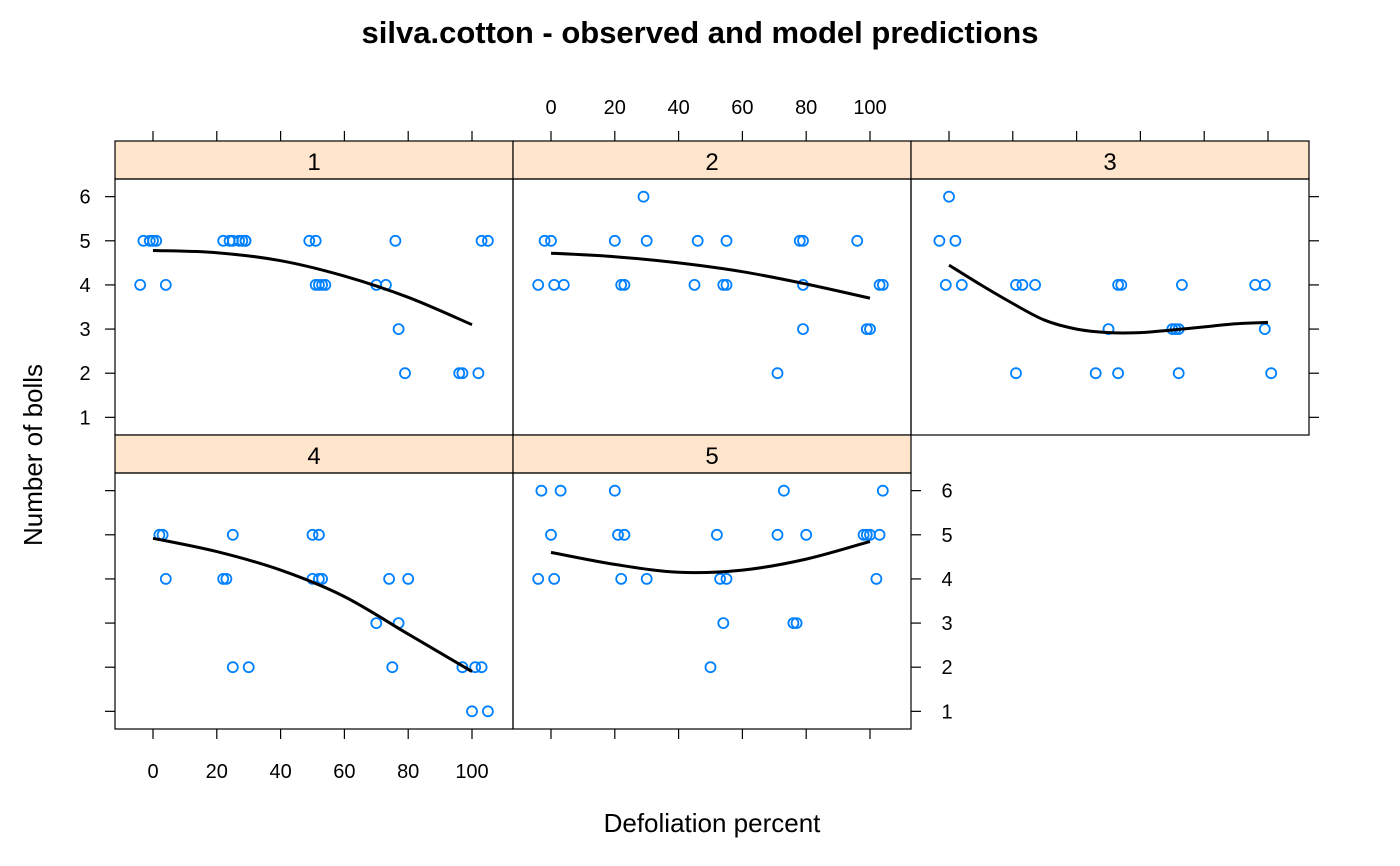 Image resolution: width=1400 pixels, height=866 pixels. I want to click on x-tick-label: 20, so click(615, 108).